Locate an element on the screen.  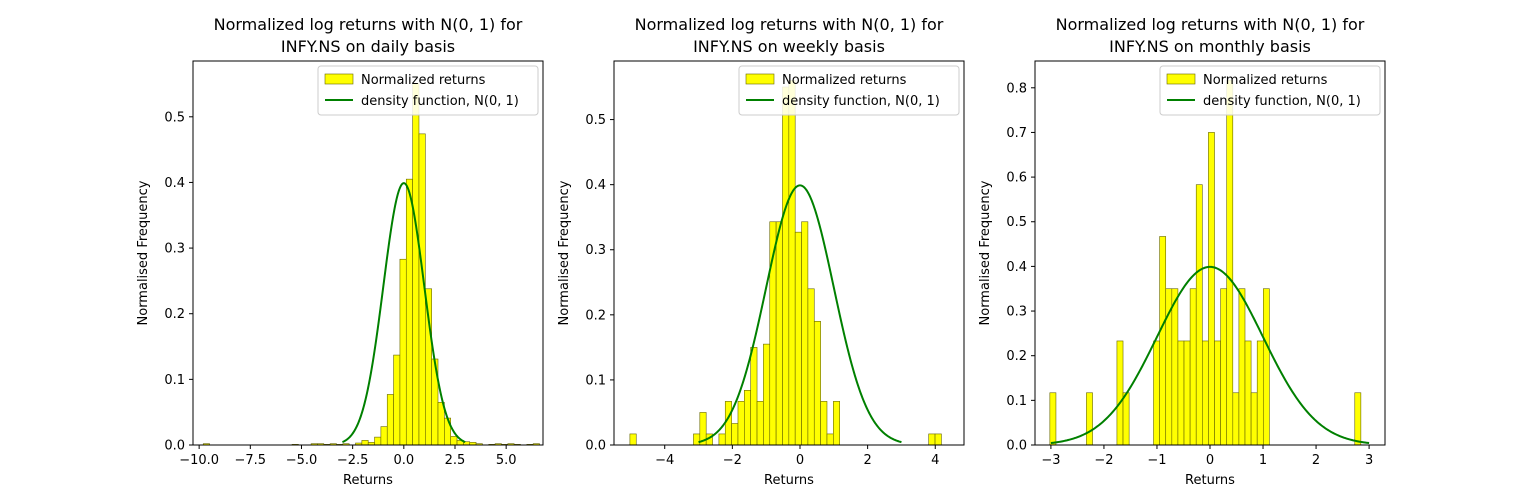
x-tick-label: 5.0 is located at coordinates (506, 460).